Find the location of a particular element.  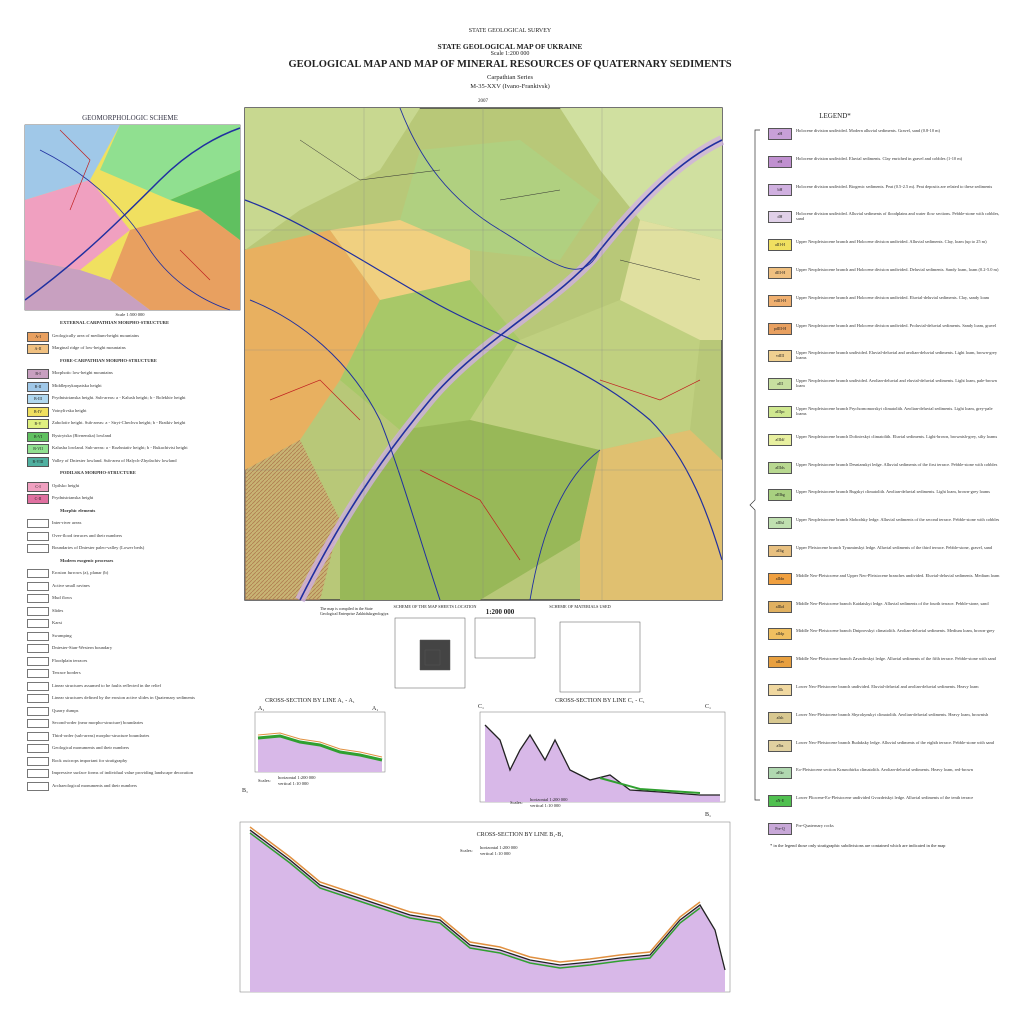

legend-text: Terrace borders is located at coordinates (66, 673).